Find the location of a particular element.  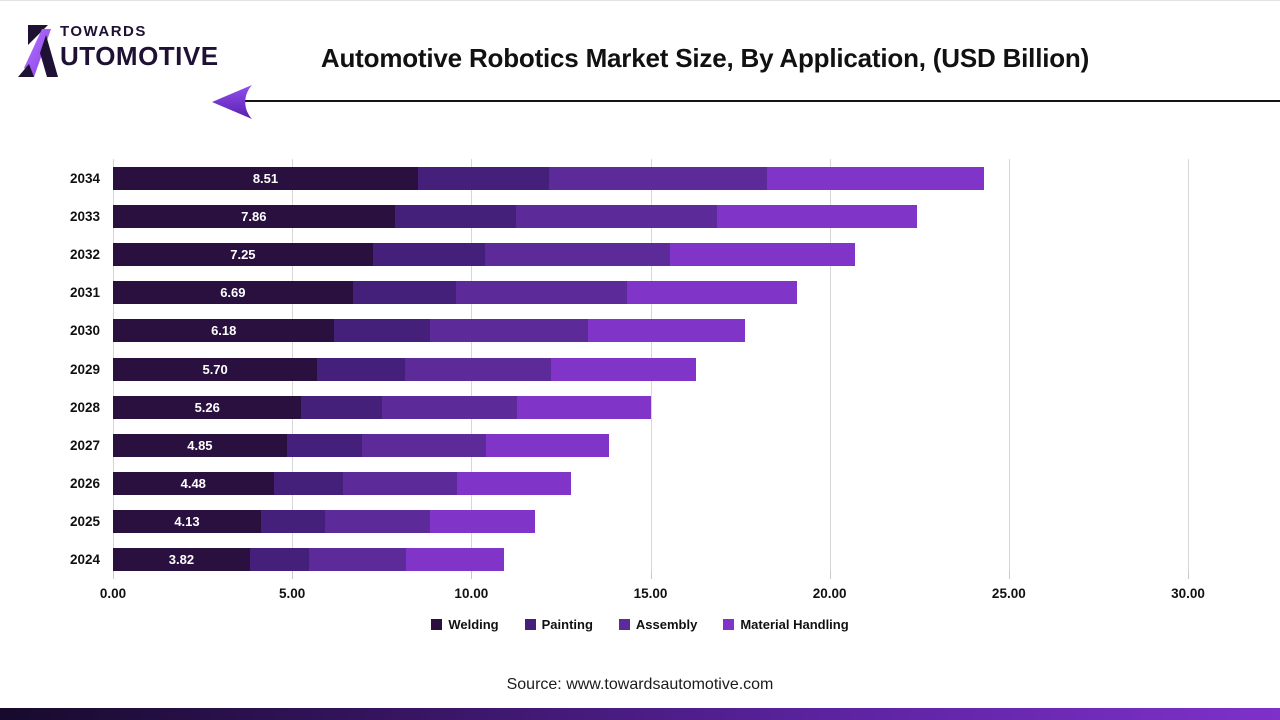

logo-a-mark-icon is located at coordinates (38, 51).